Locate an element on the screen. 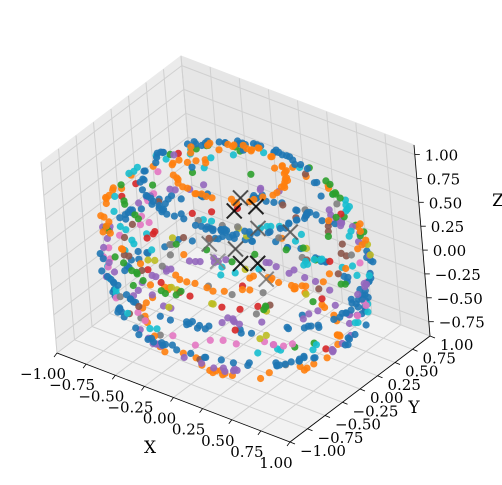  z-tick-label: 1.00 is located at coordinates (441, 156).